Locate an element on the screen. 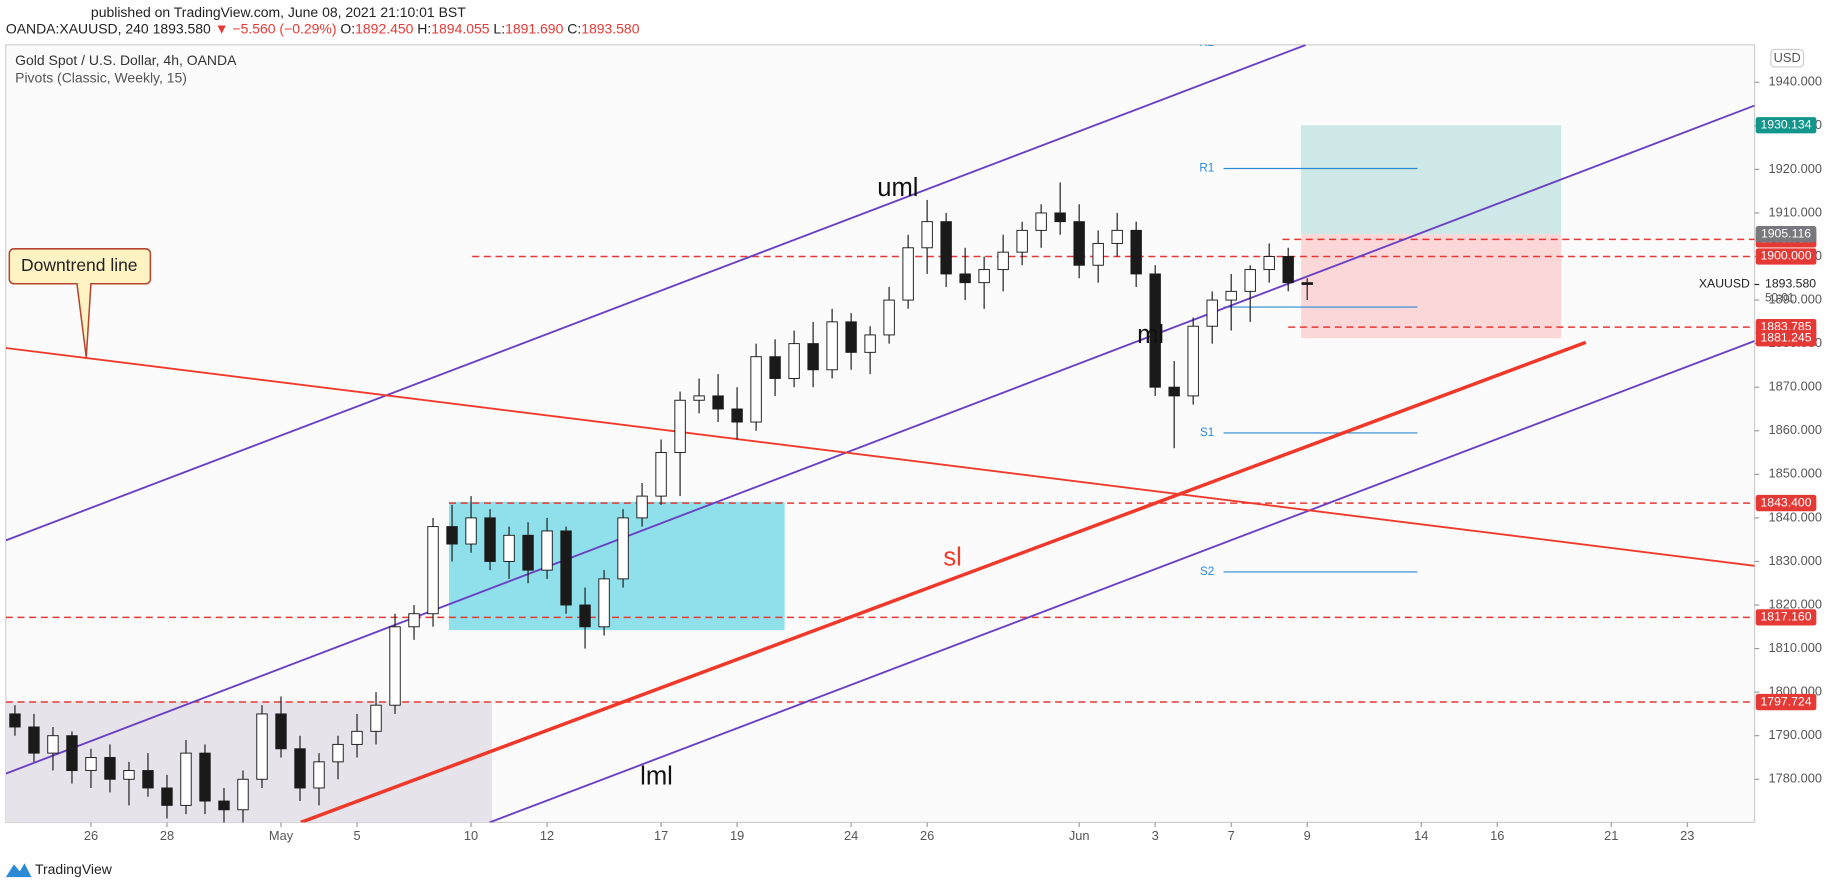  x-tick-label: 3 is located at coordinates (1155, 835).